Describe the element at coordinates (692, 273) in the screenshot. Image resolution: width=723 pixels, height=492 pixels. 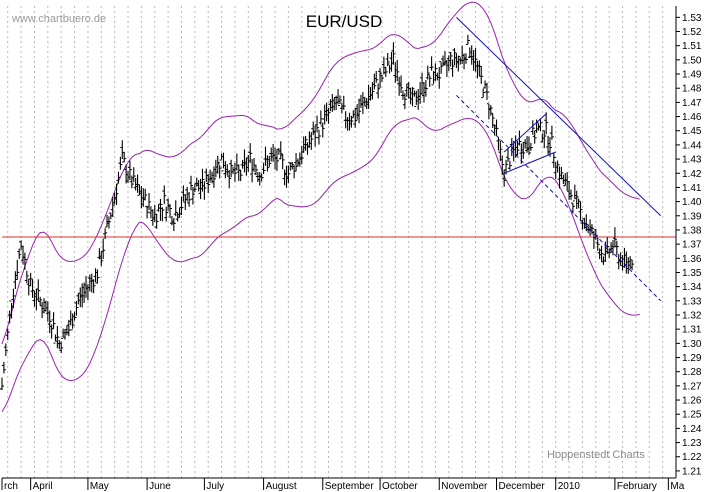
I see `y-tick-label: 1.35` at that location.